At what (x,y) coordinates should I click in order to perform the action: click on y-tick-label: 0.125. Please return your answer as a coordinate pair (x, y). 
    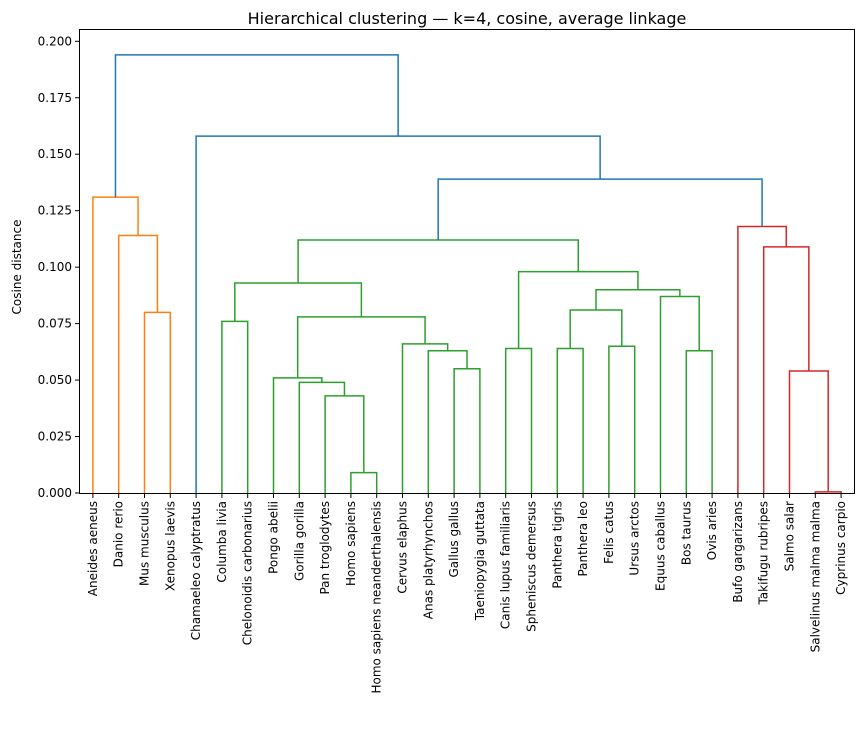
    Looking at the image, I should click on (55, 211).